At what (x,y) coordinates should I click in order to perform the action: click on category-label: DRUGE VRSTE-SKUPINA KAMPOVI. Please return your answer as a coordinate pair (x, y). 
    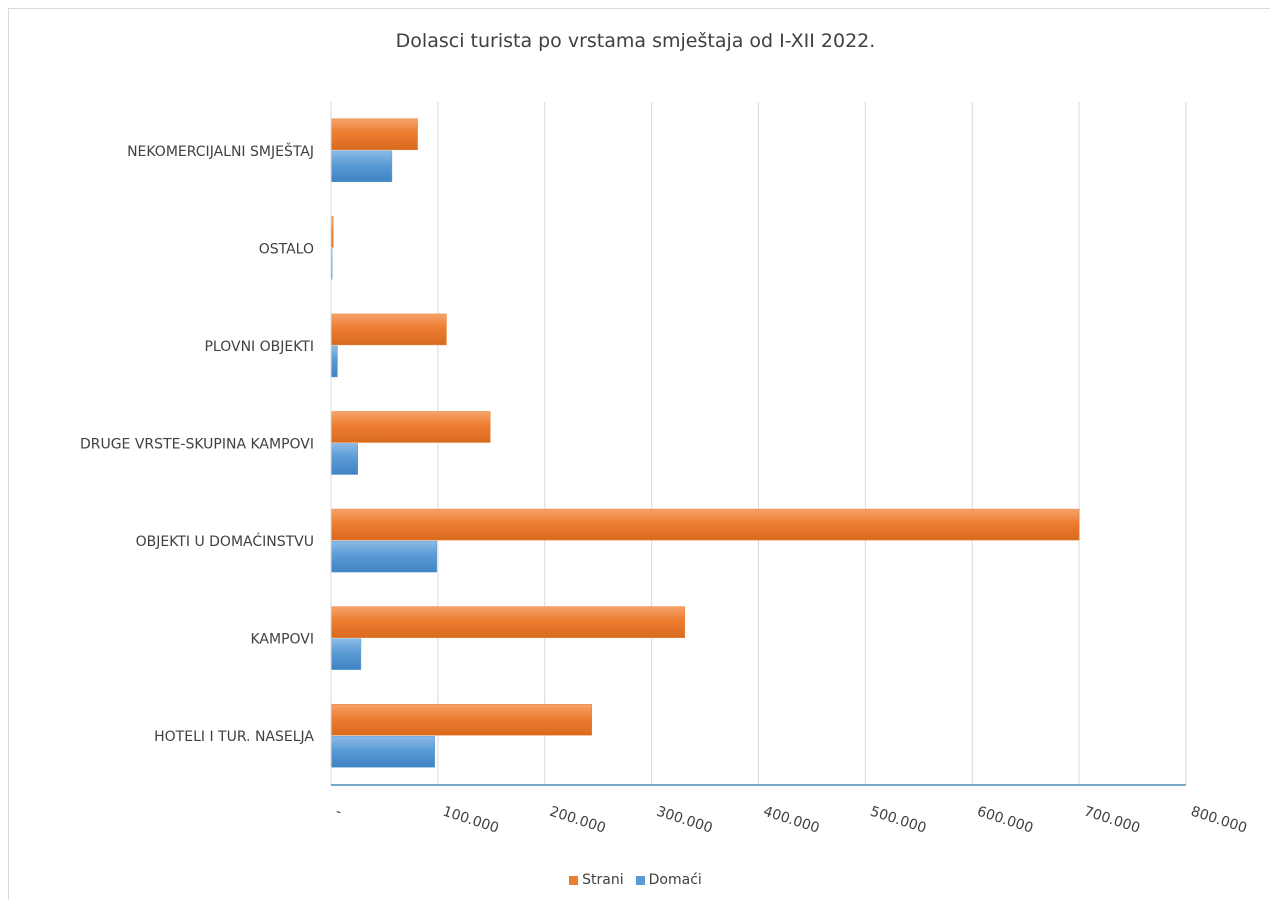
    Looking at the image, I should click on (197, 445).